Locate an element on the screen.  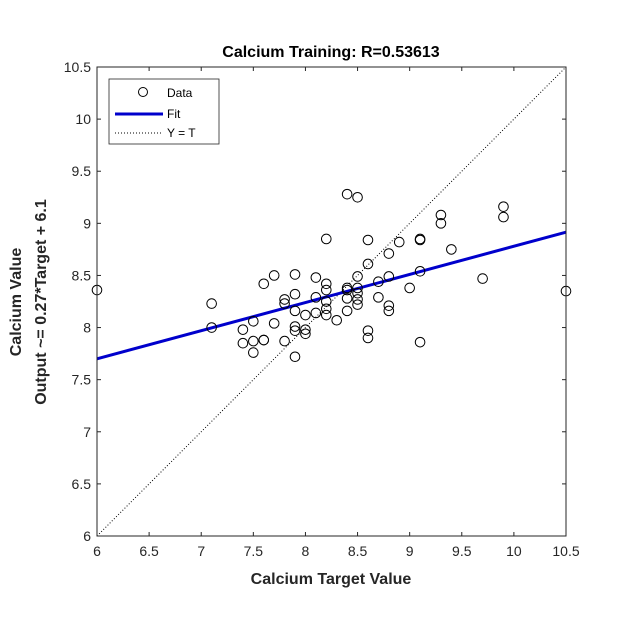
y-tick-label: 7 is located at coordinates (87, 432).